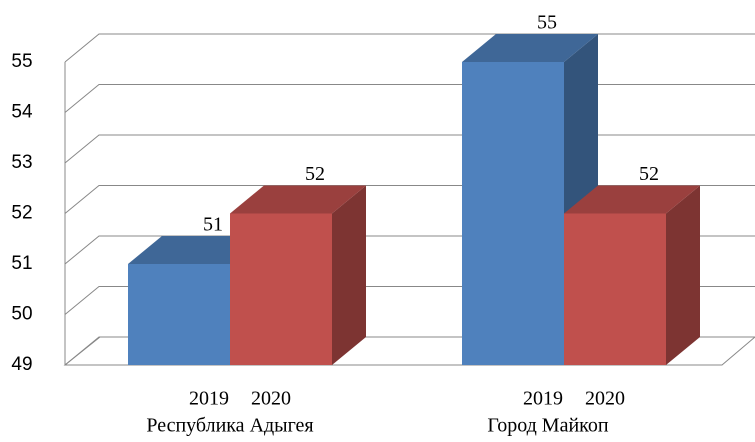 The width and height of the screenshot is (755, 442). Describe the element at coordinates (21, 263) in the screenshot. I see `y-tick-label: 51` at that location.